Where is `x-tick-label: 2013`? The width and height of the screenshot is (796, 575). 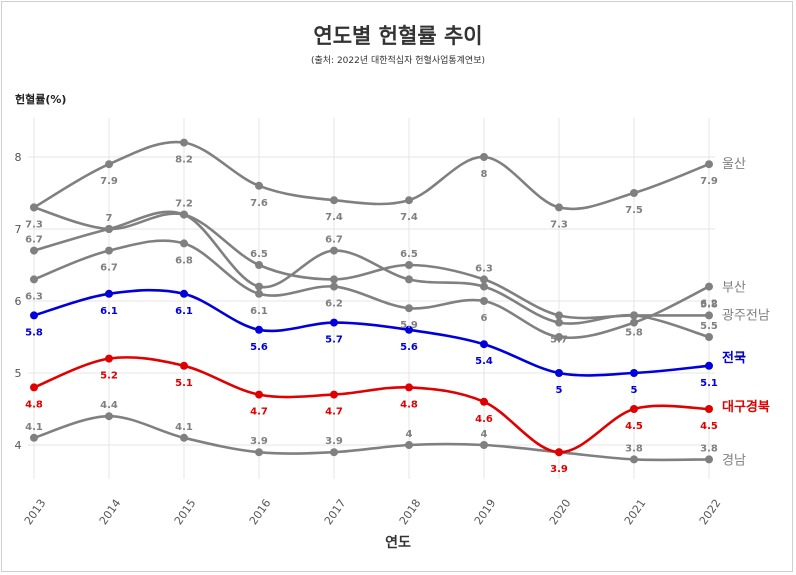 x-tick-label: 2013 is located at coordinates (35, 512).